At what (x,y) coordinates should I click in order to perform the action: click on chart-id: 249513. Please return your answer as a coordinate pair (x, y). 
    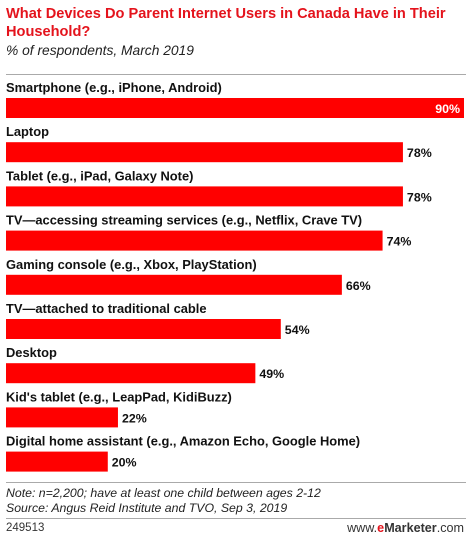
    Looking at the image, I should click on (25, 528).